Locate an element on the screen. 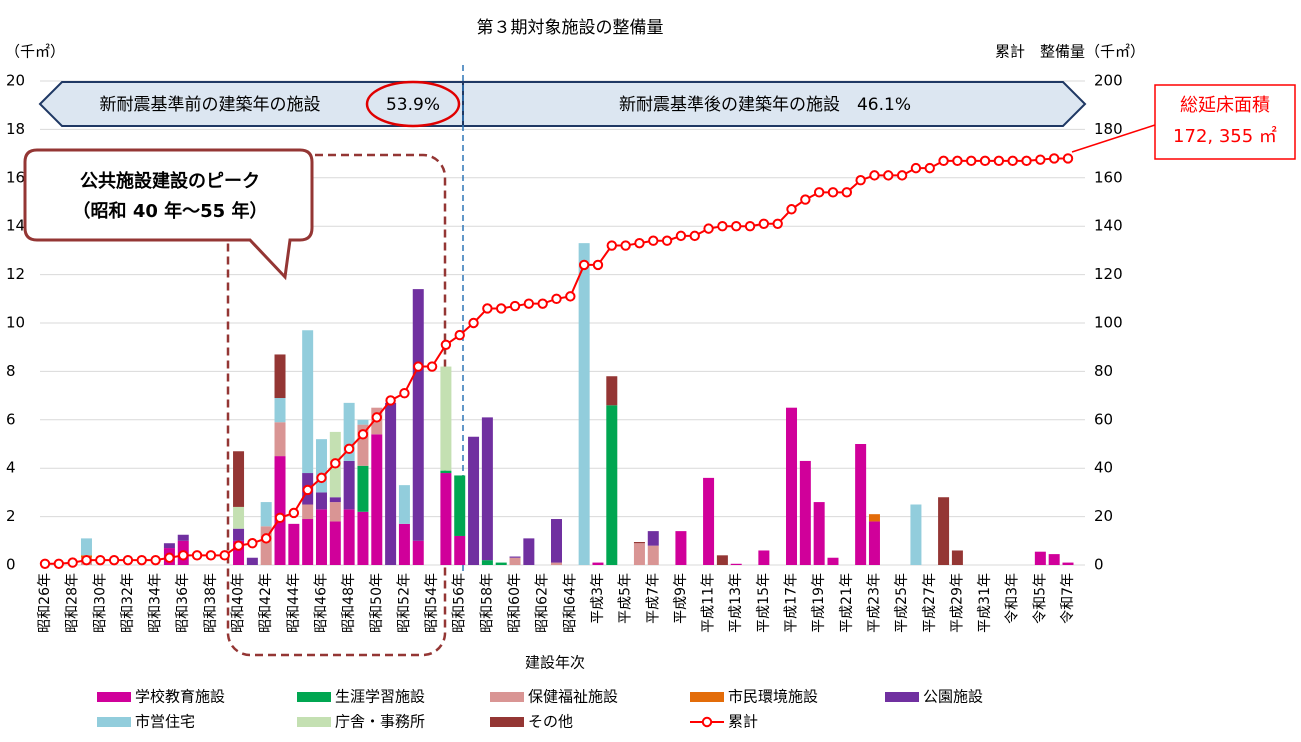  x-tick-label: 昭和56年 is located at coordinates (460, 603).